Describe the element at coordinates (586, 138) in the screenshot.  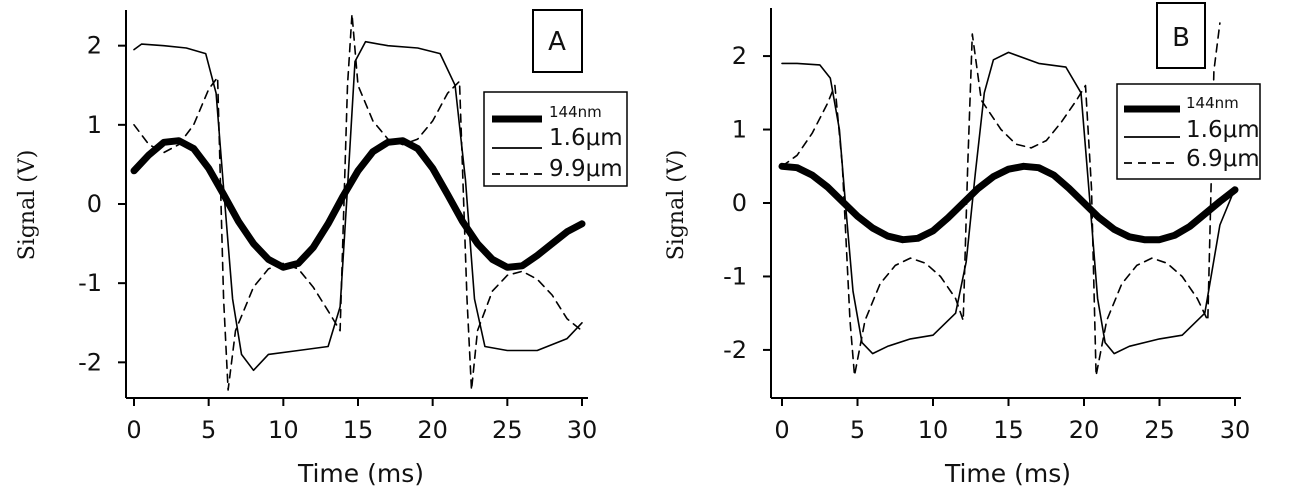
I see `panel-a-legend-label-1-6um: 1.6μm` at that location.